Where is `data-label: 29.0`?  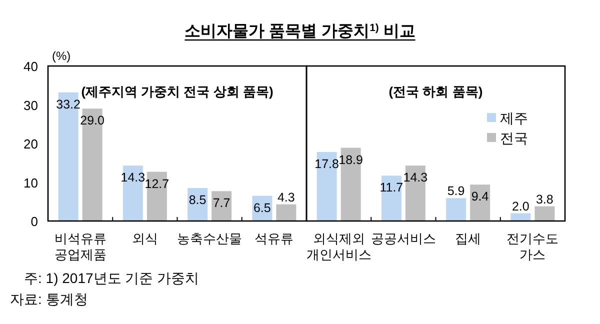 data-label: 29.0 is located at coordinates (92, 121).